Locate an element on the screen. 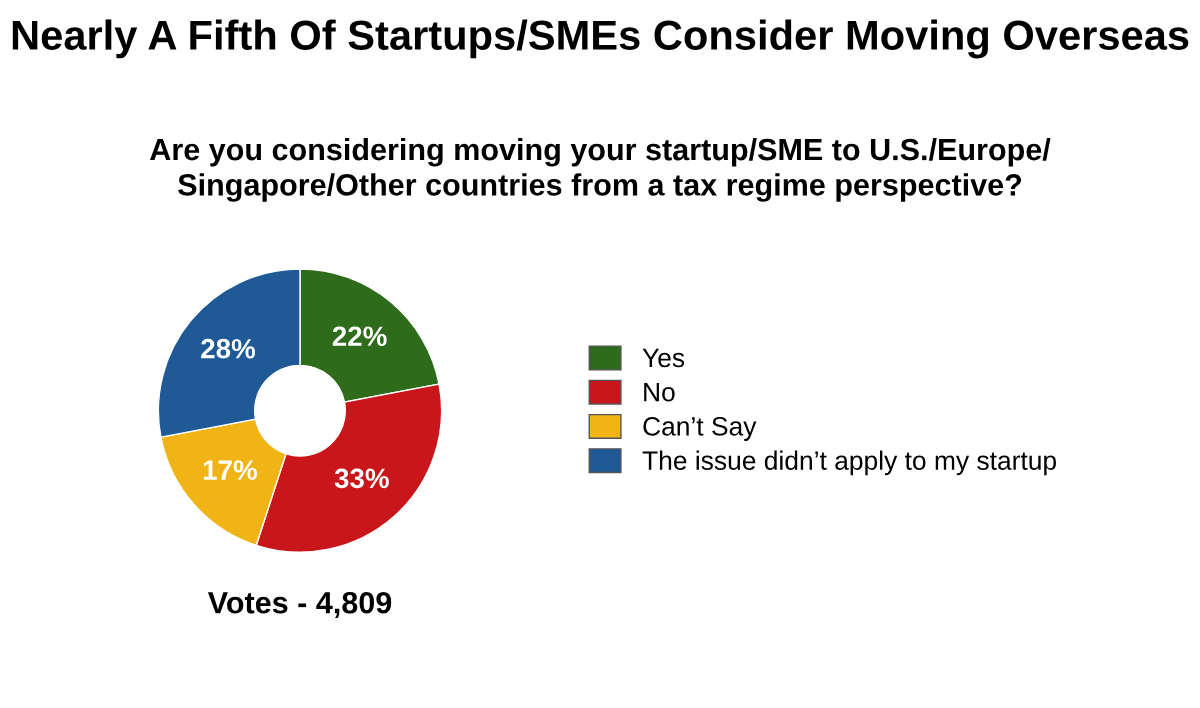  chart-title: Nearly A Fifth Of Startups/SMEs Consider Moving Overseas is located at coordinates (600, 39).